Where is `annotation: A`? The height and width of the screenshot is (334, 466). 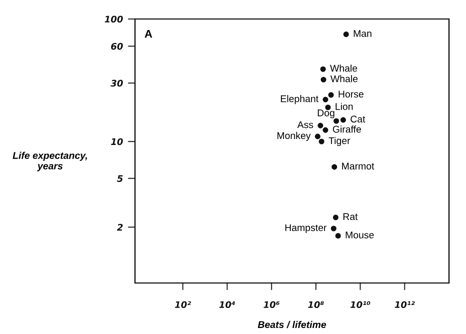
annotation: A is located at coordinates (148, 34).